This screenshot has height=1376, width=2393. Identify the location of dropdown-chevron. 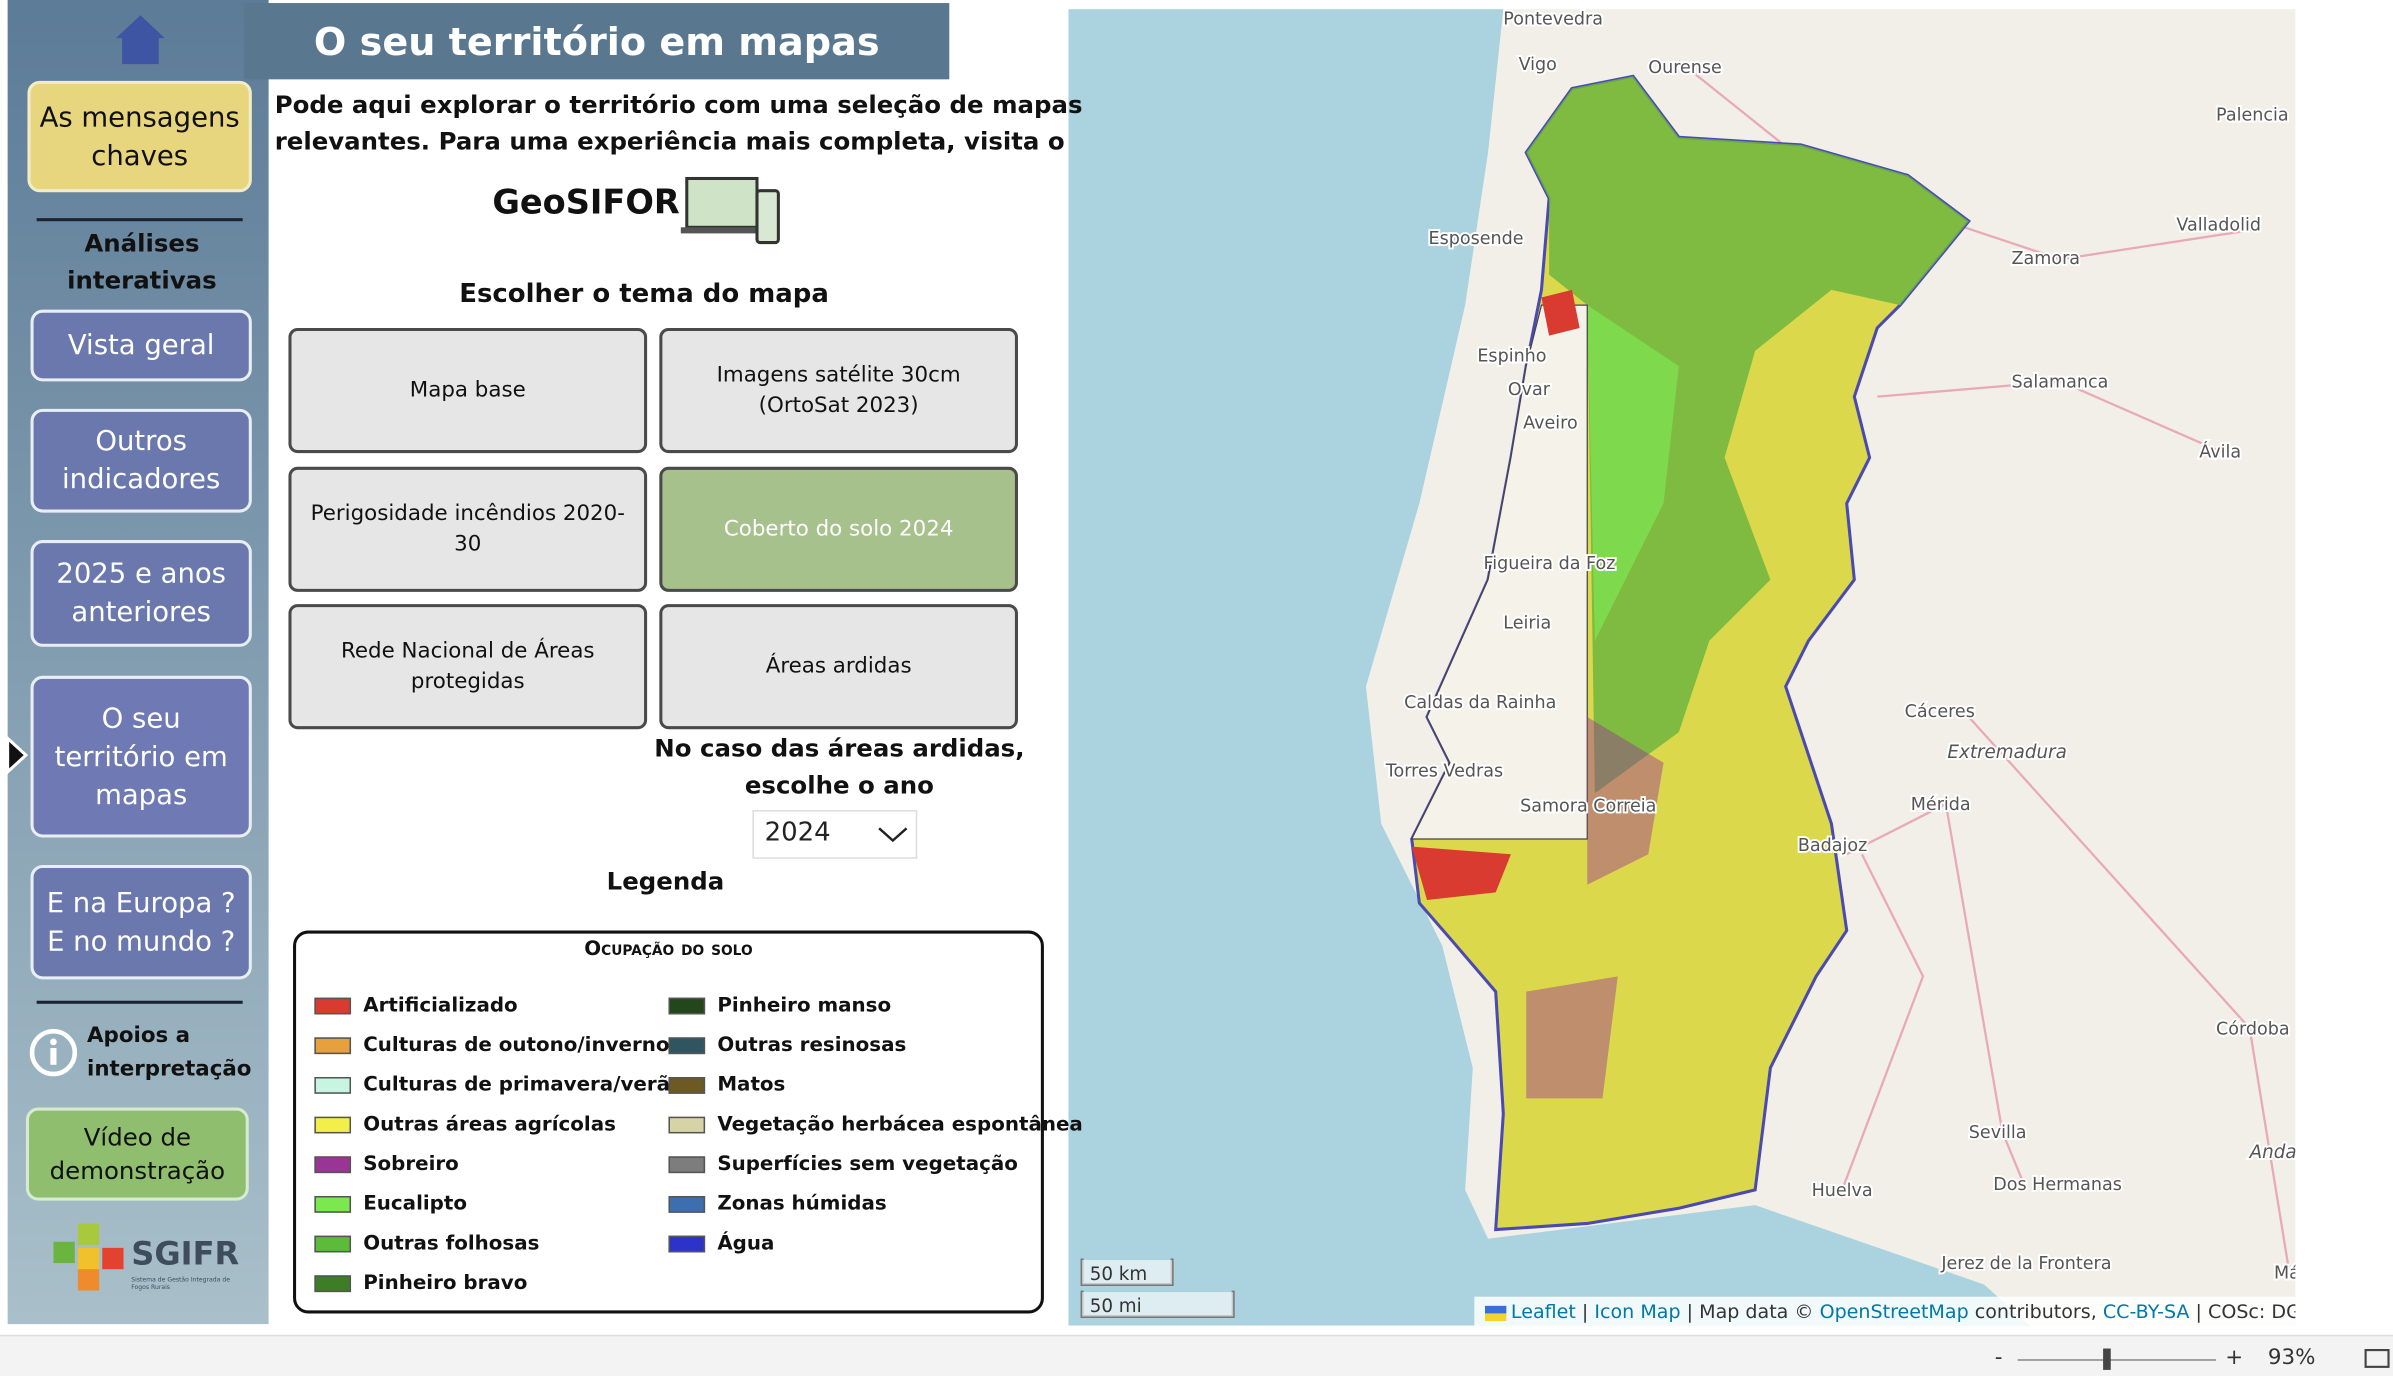
(893, 834).